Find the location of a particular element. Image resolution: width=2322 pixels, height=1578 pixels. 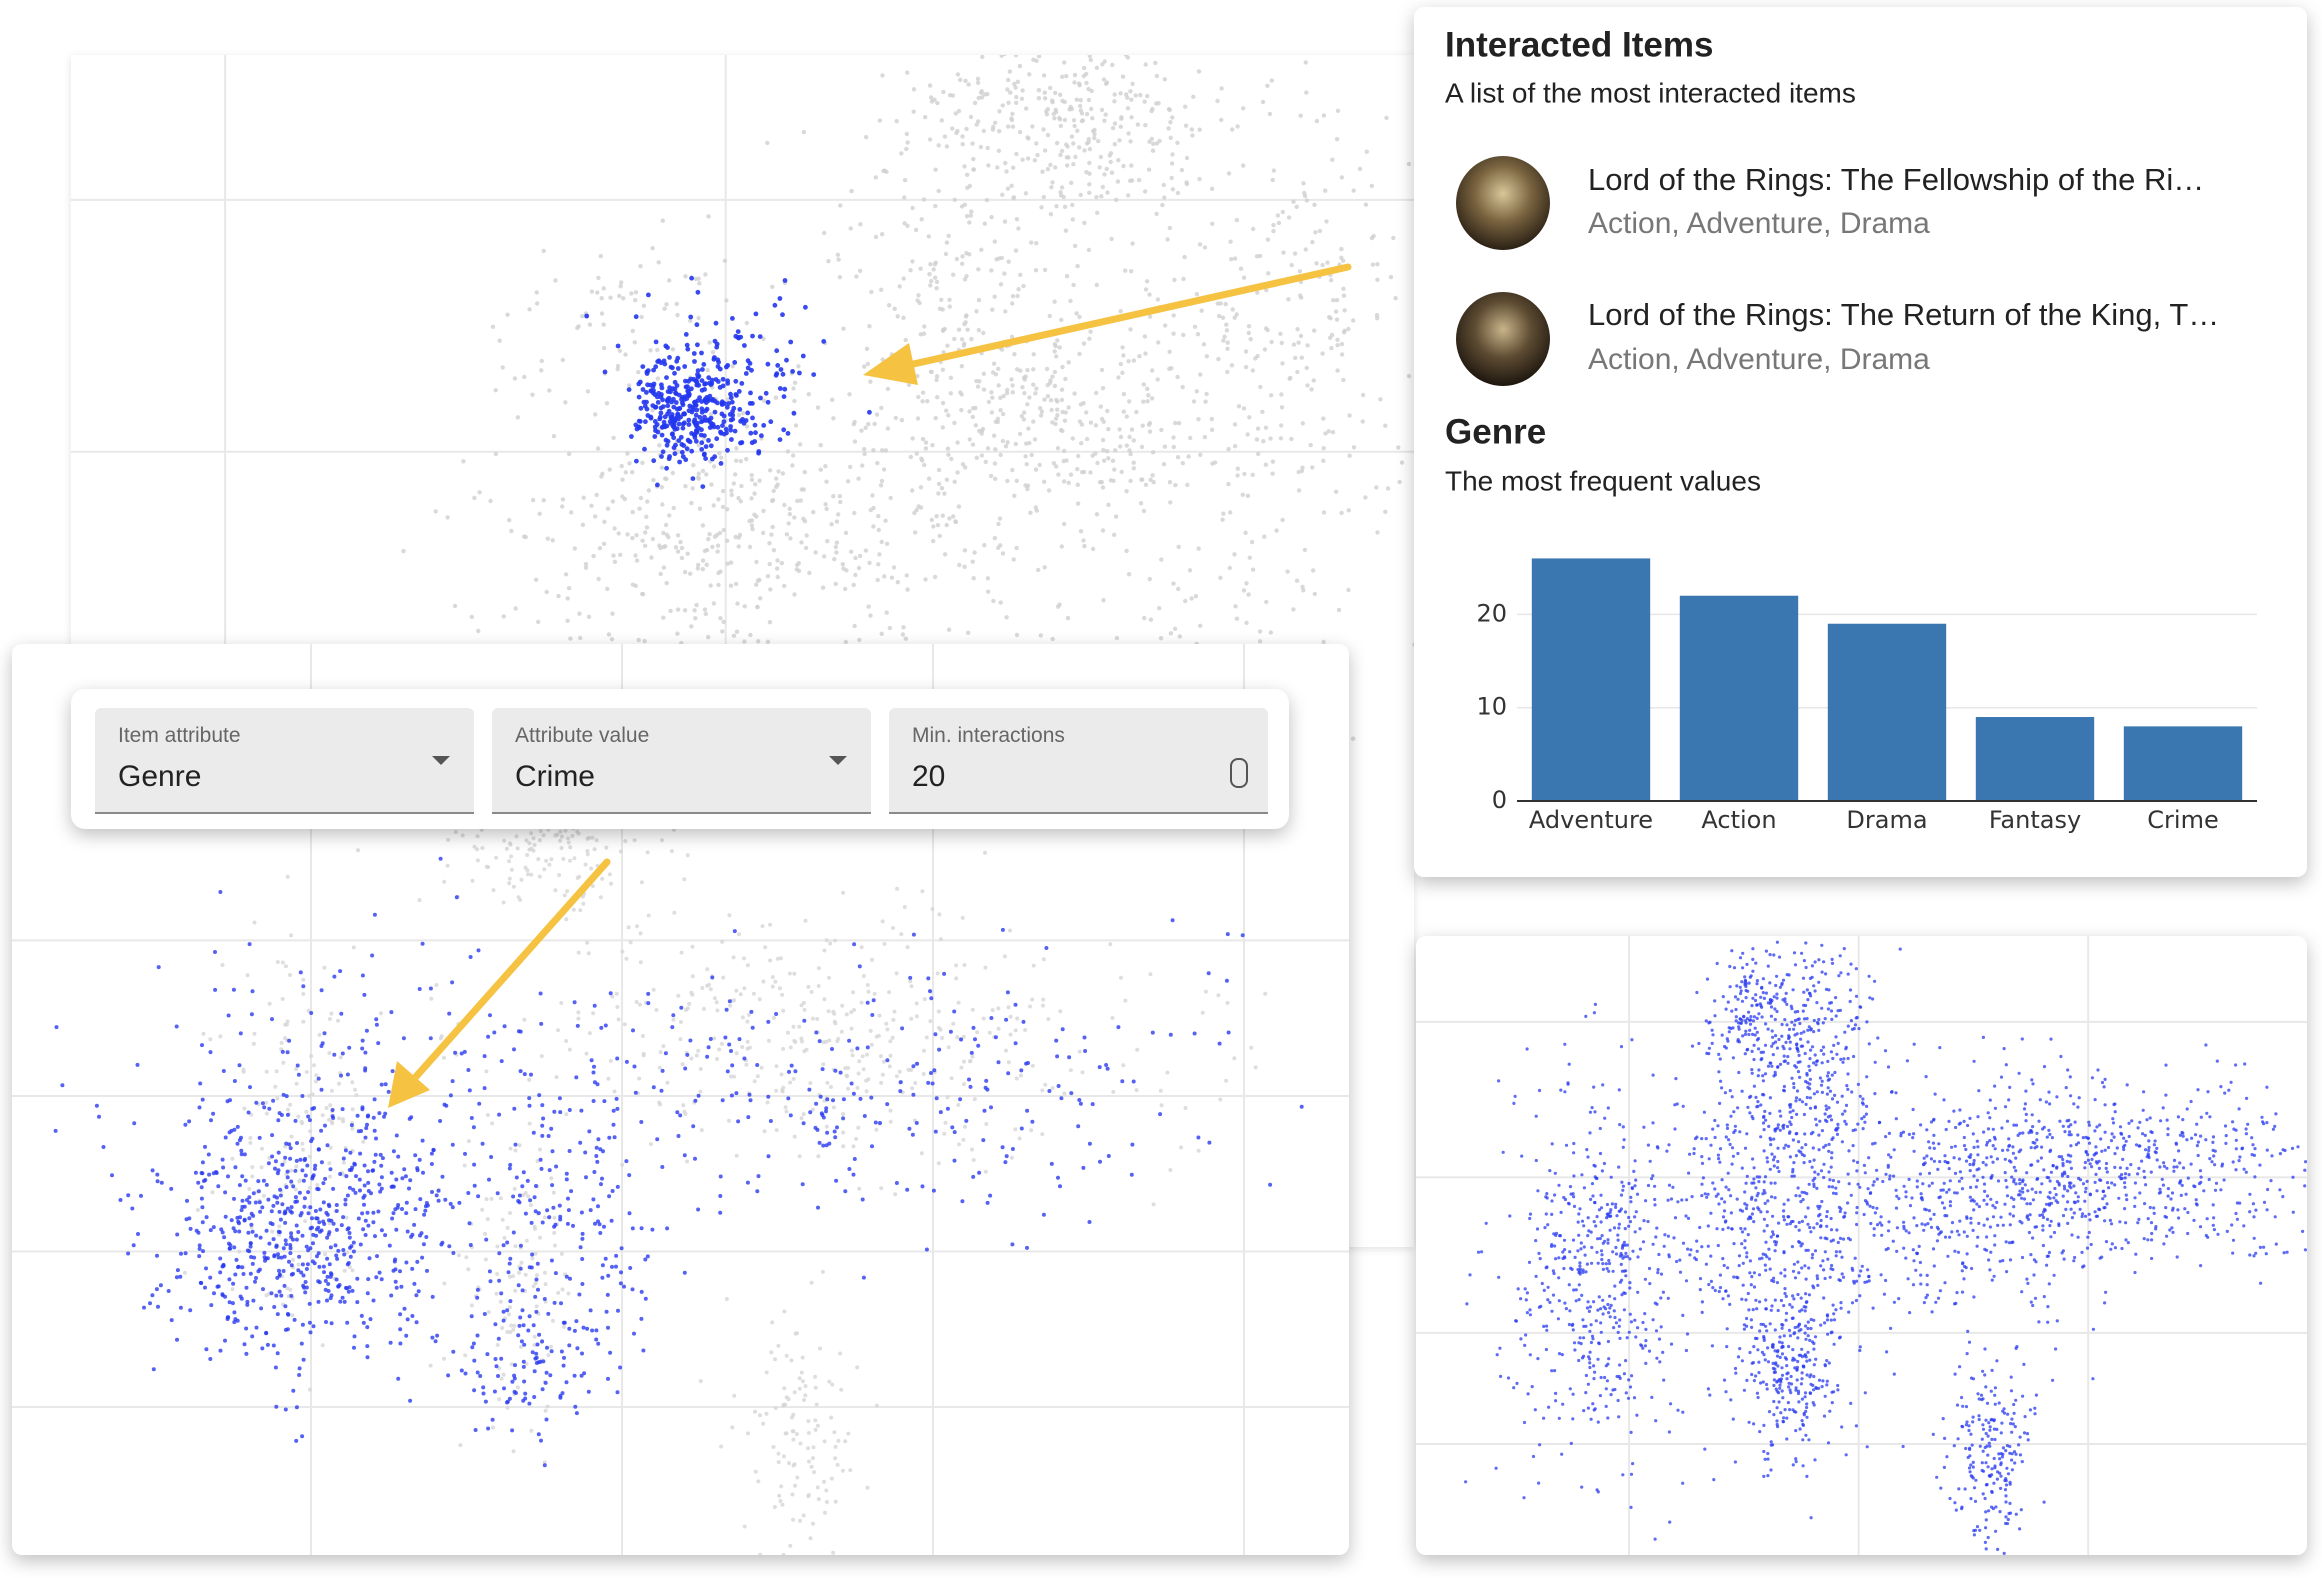

field-label: Min. interactions is located at coordinates (988, 735).